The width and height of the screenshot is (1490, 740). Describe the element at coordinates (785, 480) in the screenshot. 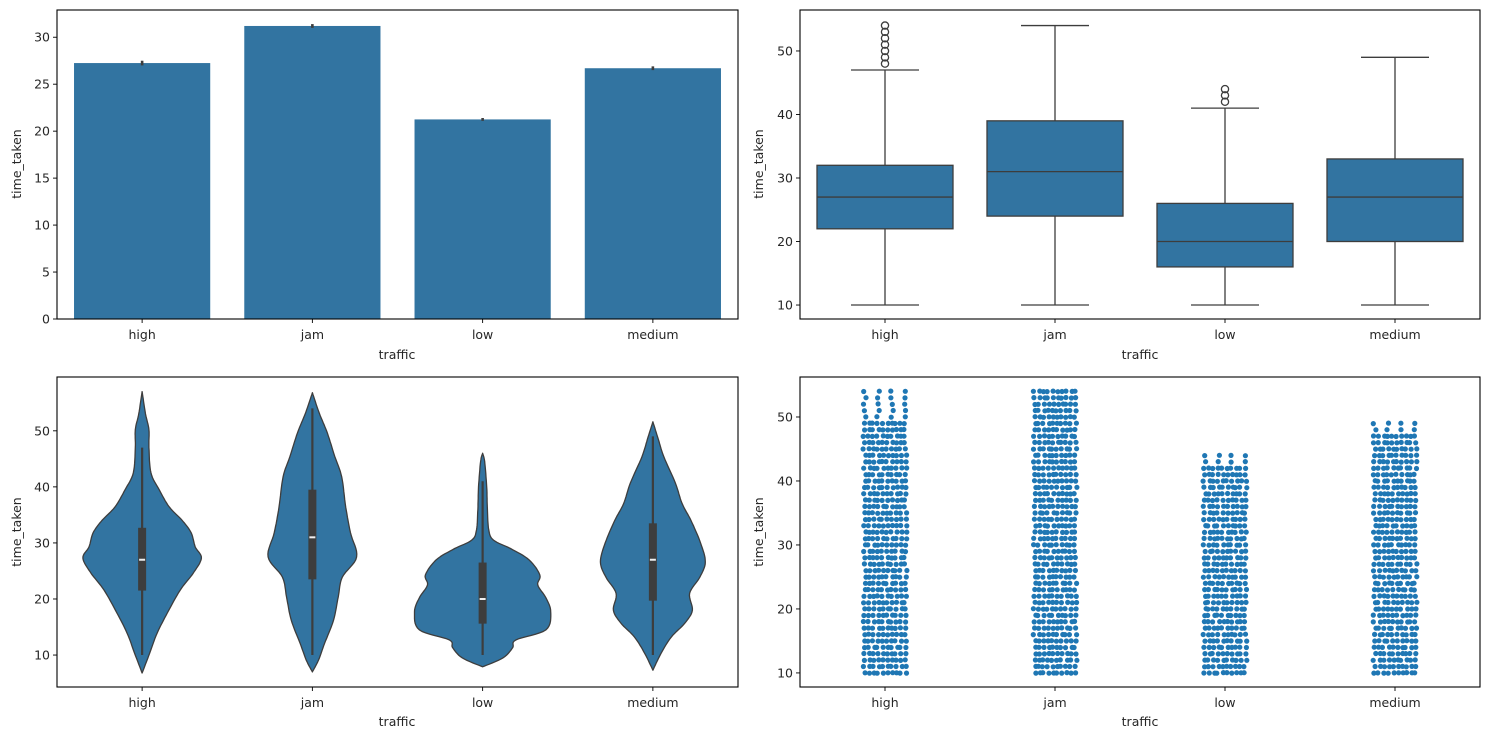

I see `y-tick-label: 40` at that location.